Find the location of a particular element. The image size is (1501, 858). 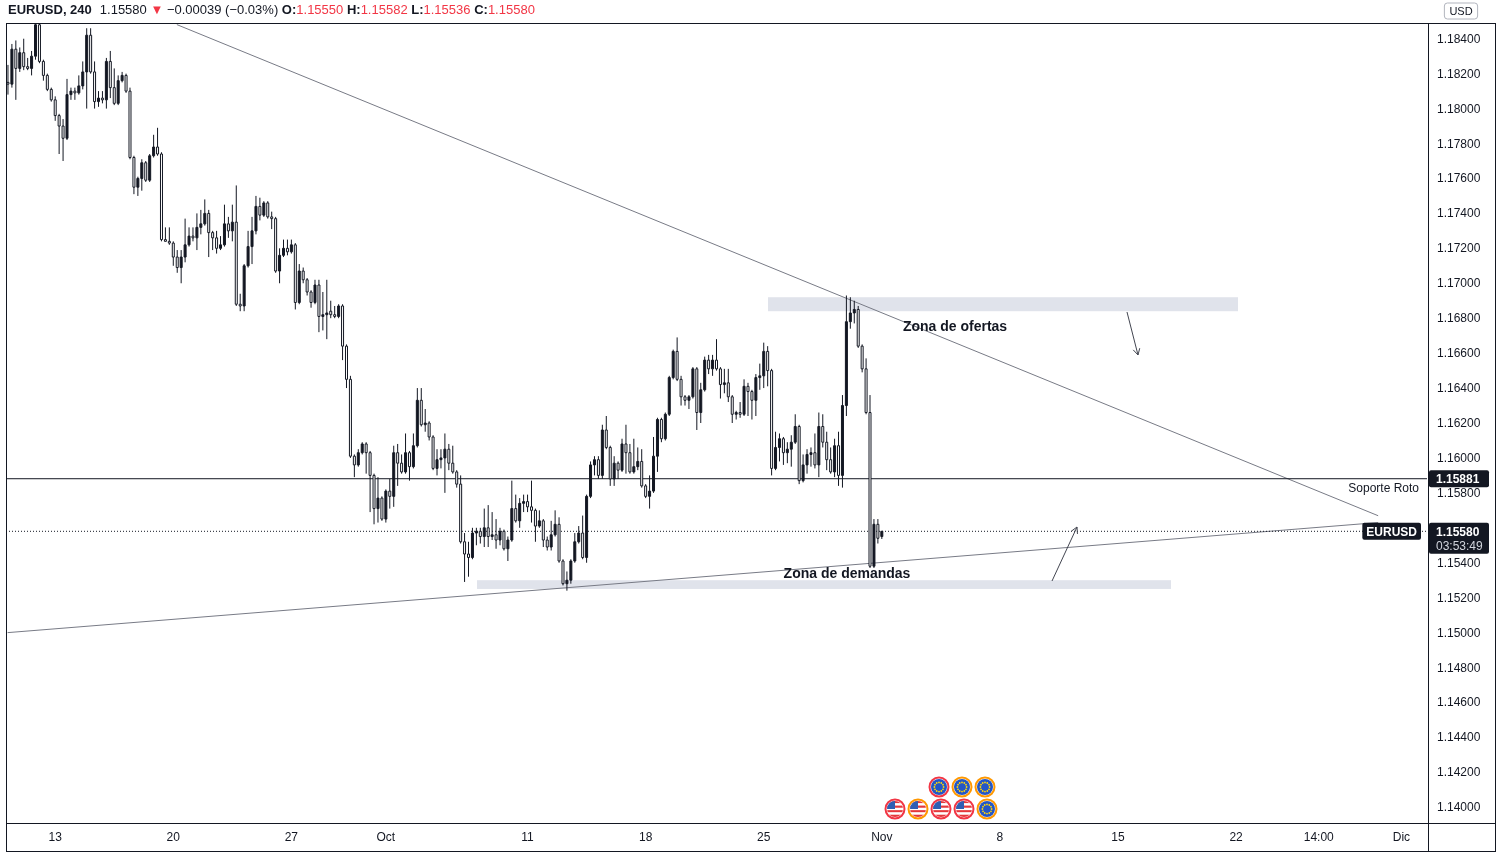

y-tick-label: 1.16200 is located at coordinates (1459, 423).